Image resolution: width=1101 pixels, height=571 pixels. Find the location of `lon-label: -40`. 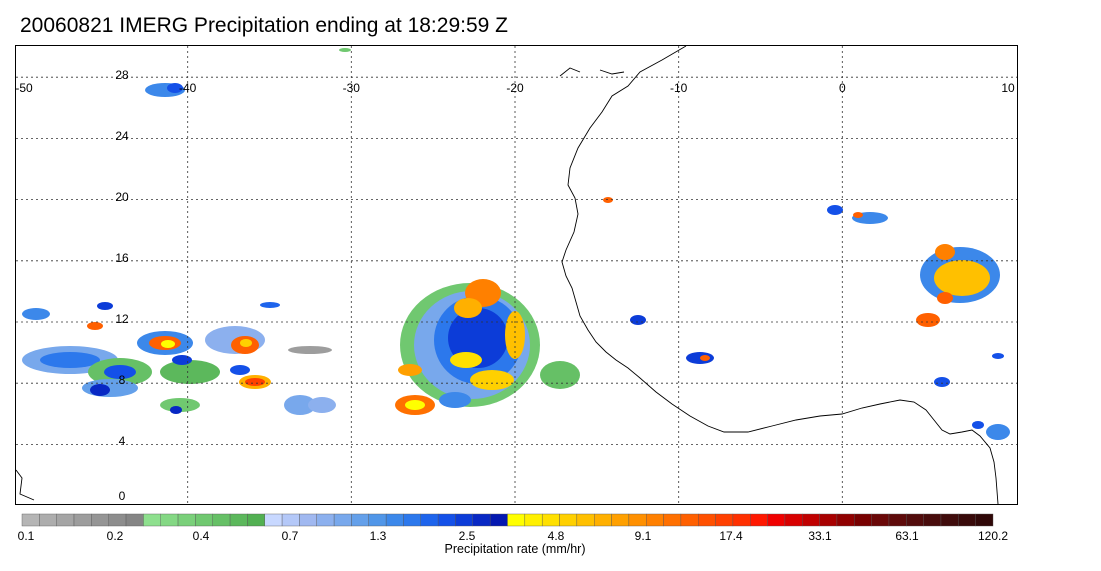

lon-label: -40 is located at coordinates (188, 88).